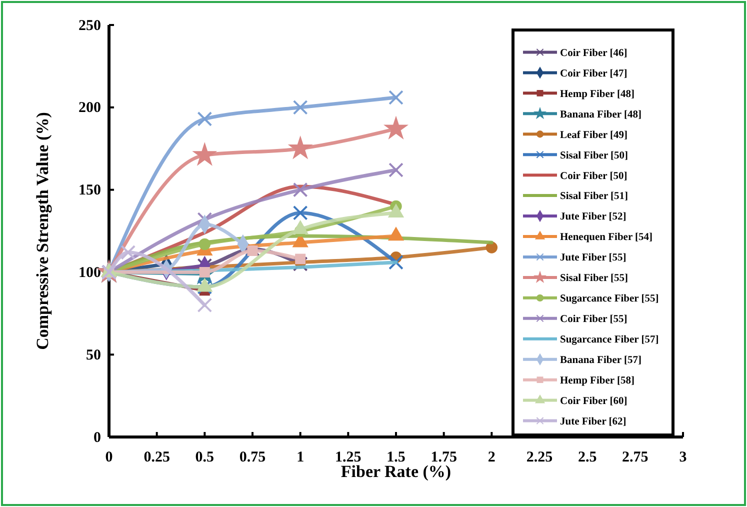 This screenshot has width=747, height=507. What do you see at coordinates (593, 217) in the screenshot?
I see `legend-label: Jute Fiber [52]` at bounding box center [593, 217].